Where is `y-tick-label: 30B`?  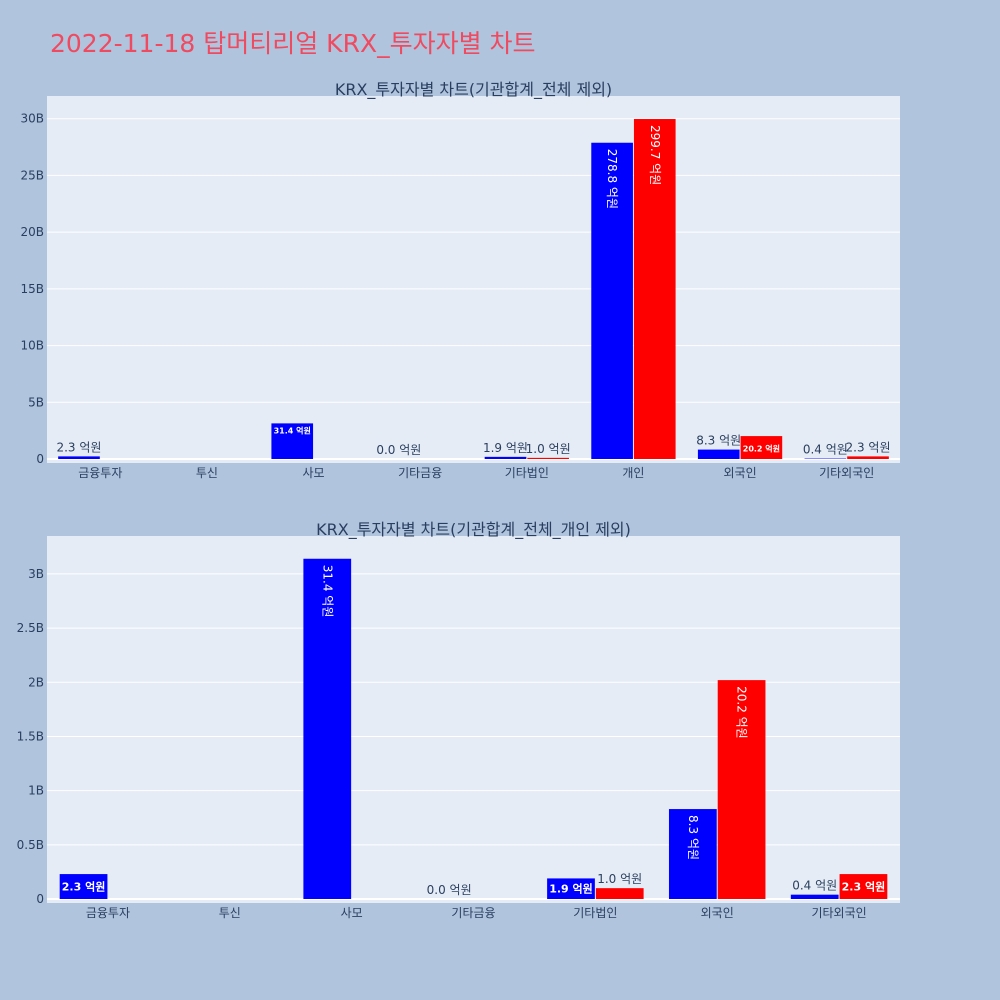
y-tick-label: 30B is located at coordinates (32, 119).